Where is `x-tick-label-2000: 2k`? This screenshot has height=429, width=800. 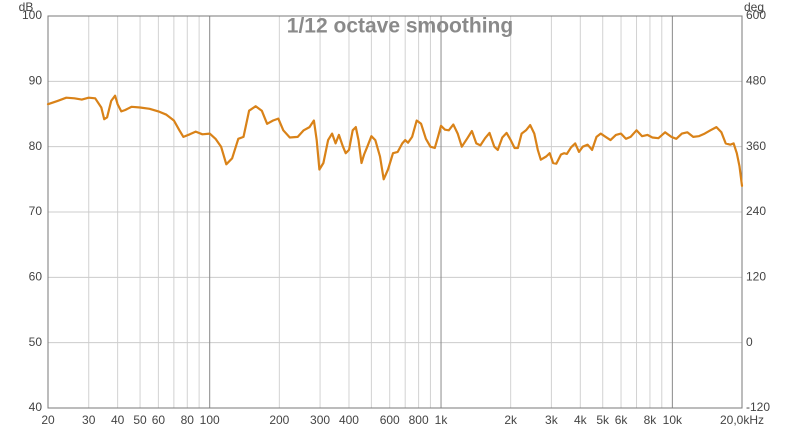
x-tick-label-2000: 2k is located at coordinates (511, 420).